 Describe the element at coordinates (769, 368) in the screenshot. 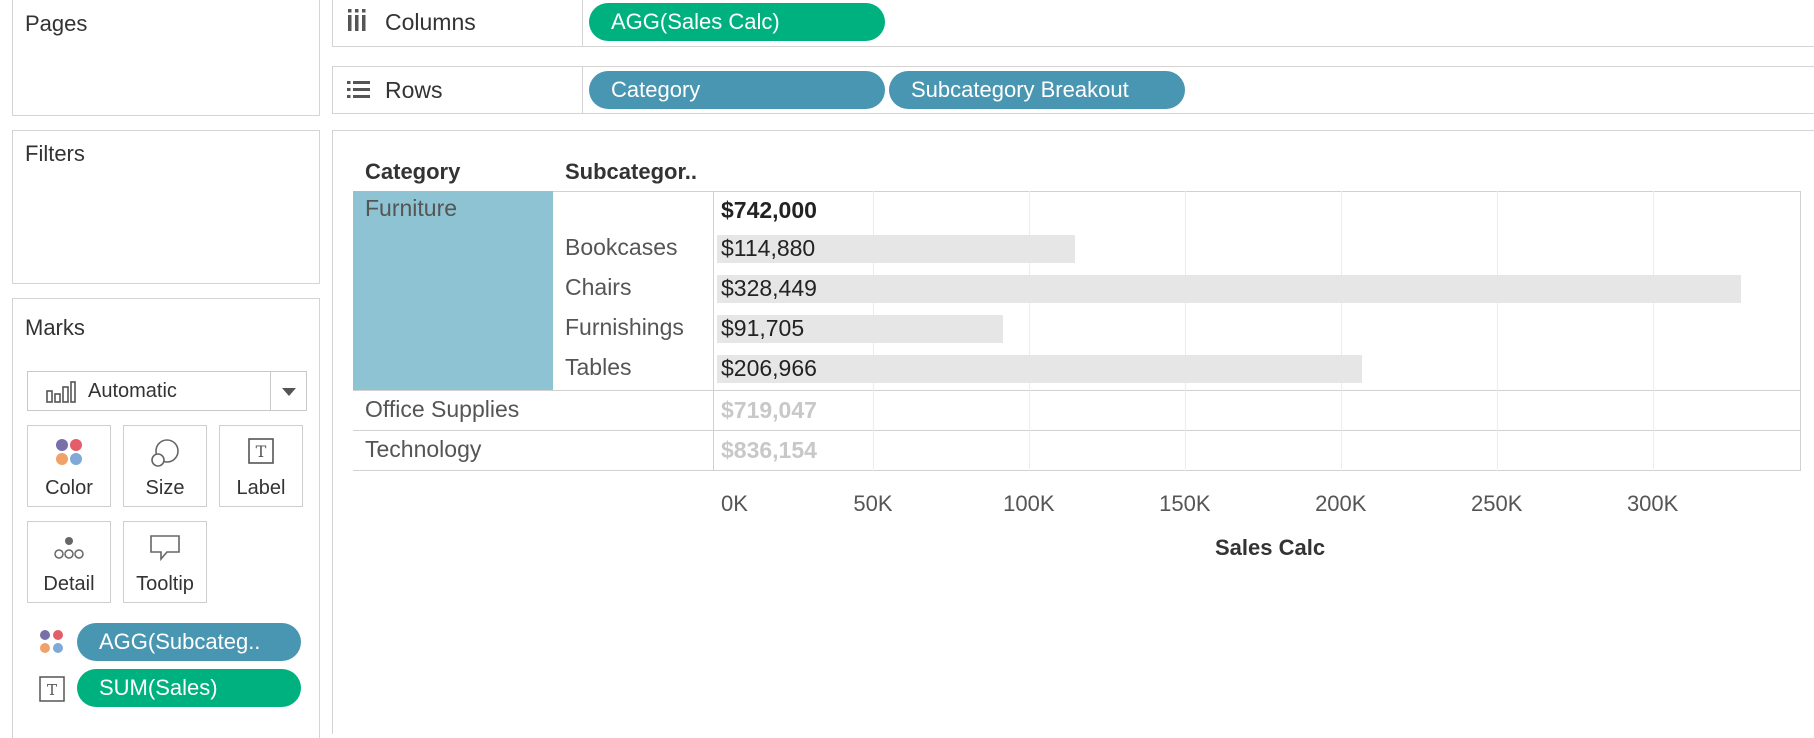

I see `value-label-tables: $206,966` at that location.